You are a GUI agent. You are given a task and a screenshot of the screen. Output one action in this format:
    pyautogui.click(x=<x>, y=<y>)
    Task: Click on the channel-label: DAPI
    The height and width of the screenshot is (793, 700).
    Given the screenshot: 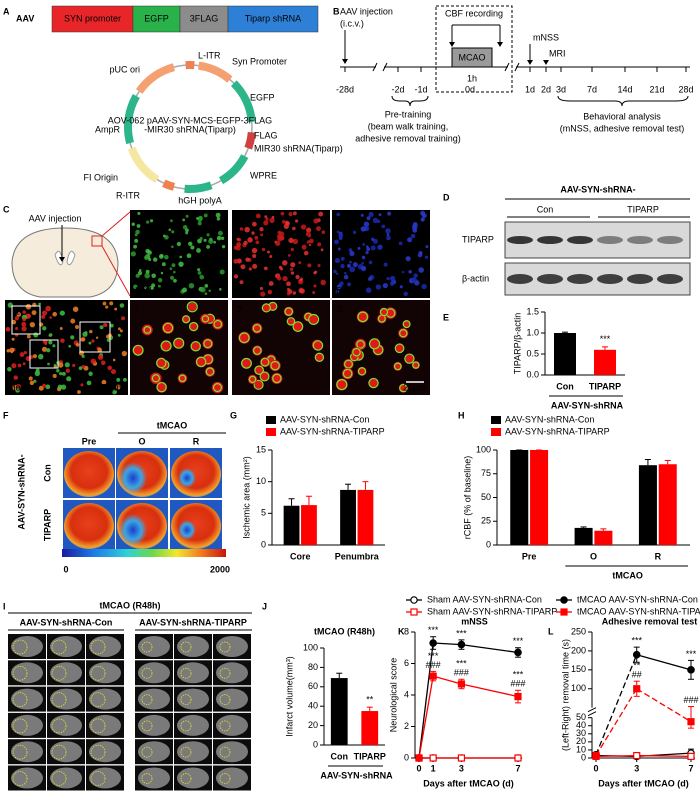 What is the action you would take?
    pyautogui.click(x=346, y=290)
    